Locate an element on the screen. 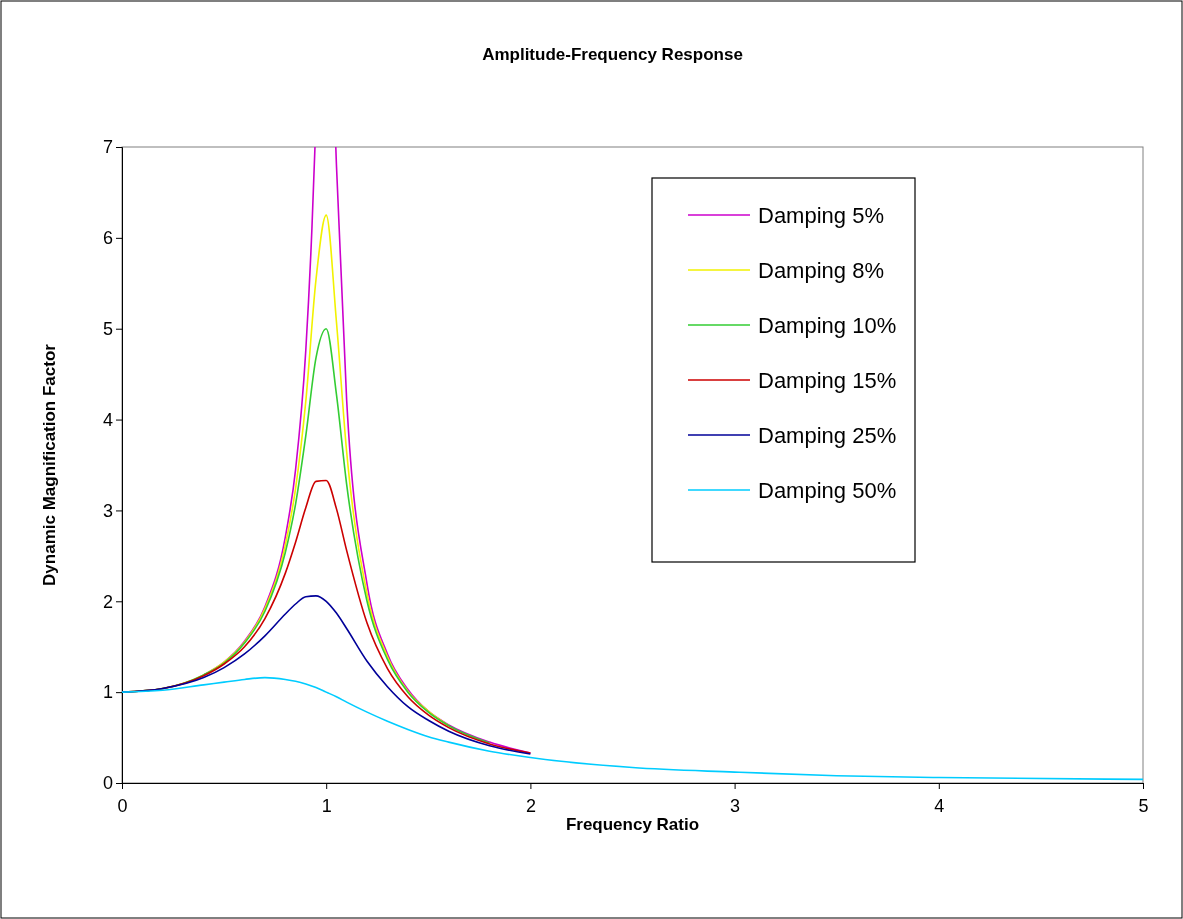 Image resolution: width=1183 pixels, height=919 pixels. legend-label: Damping 8% is located at coordinates (821, 270).